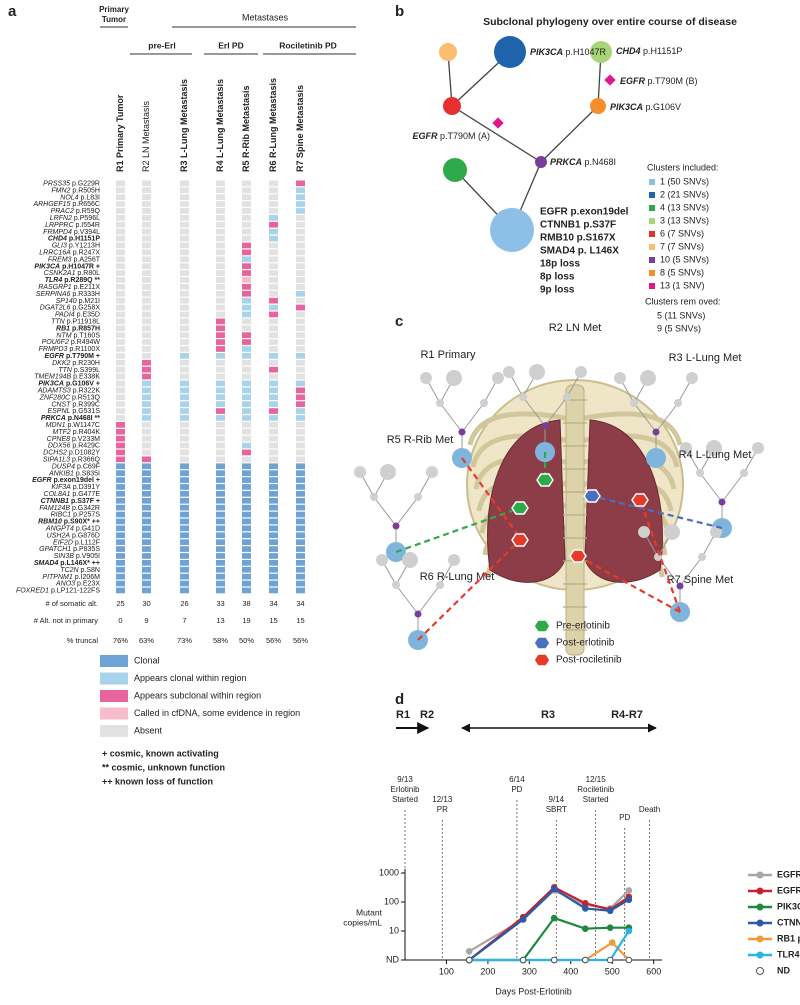 Image resolution: width=800 pixels, height=1005 pixels. What do you see at coordinates (420, 440) in the screenshot?
I see `site-label: R5 R-Rib Met` at bounding box center [420, 440].